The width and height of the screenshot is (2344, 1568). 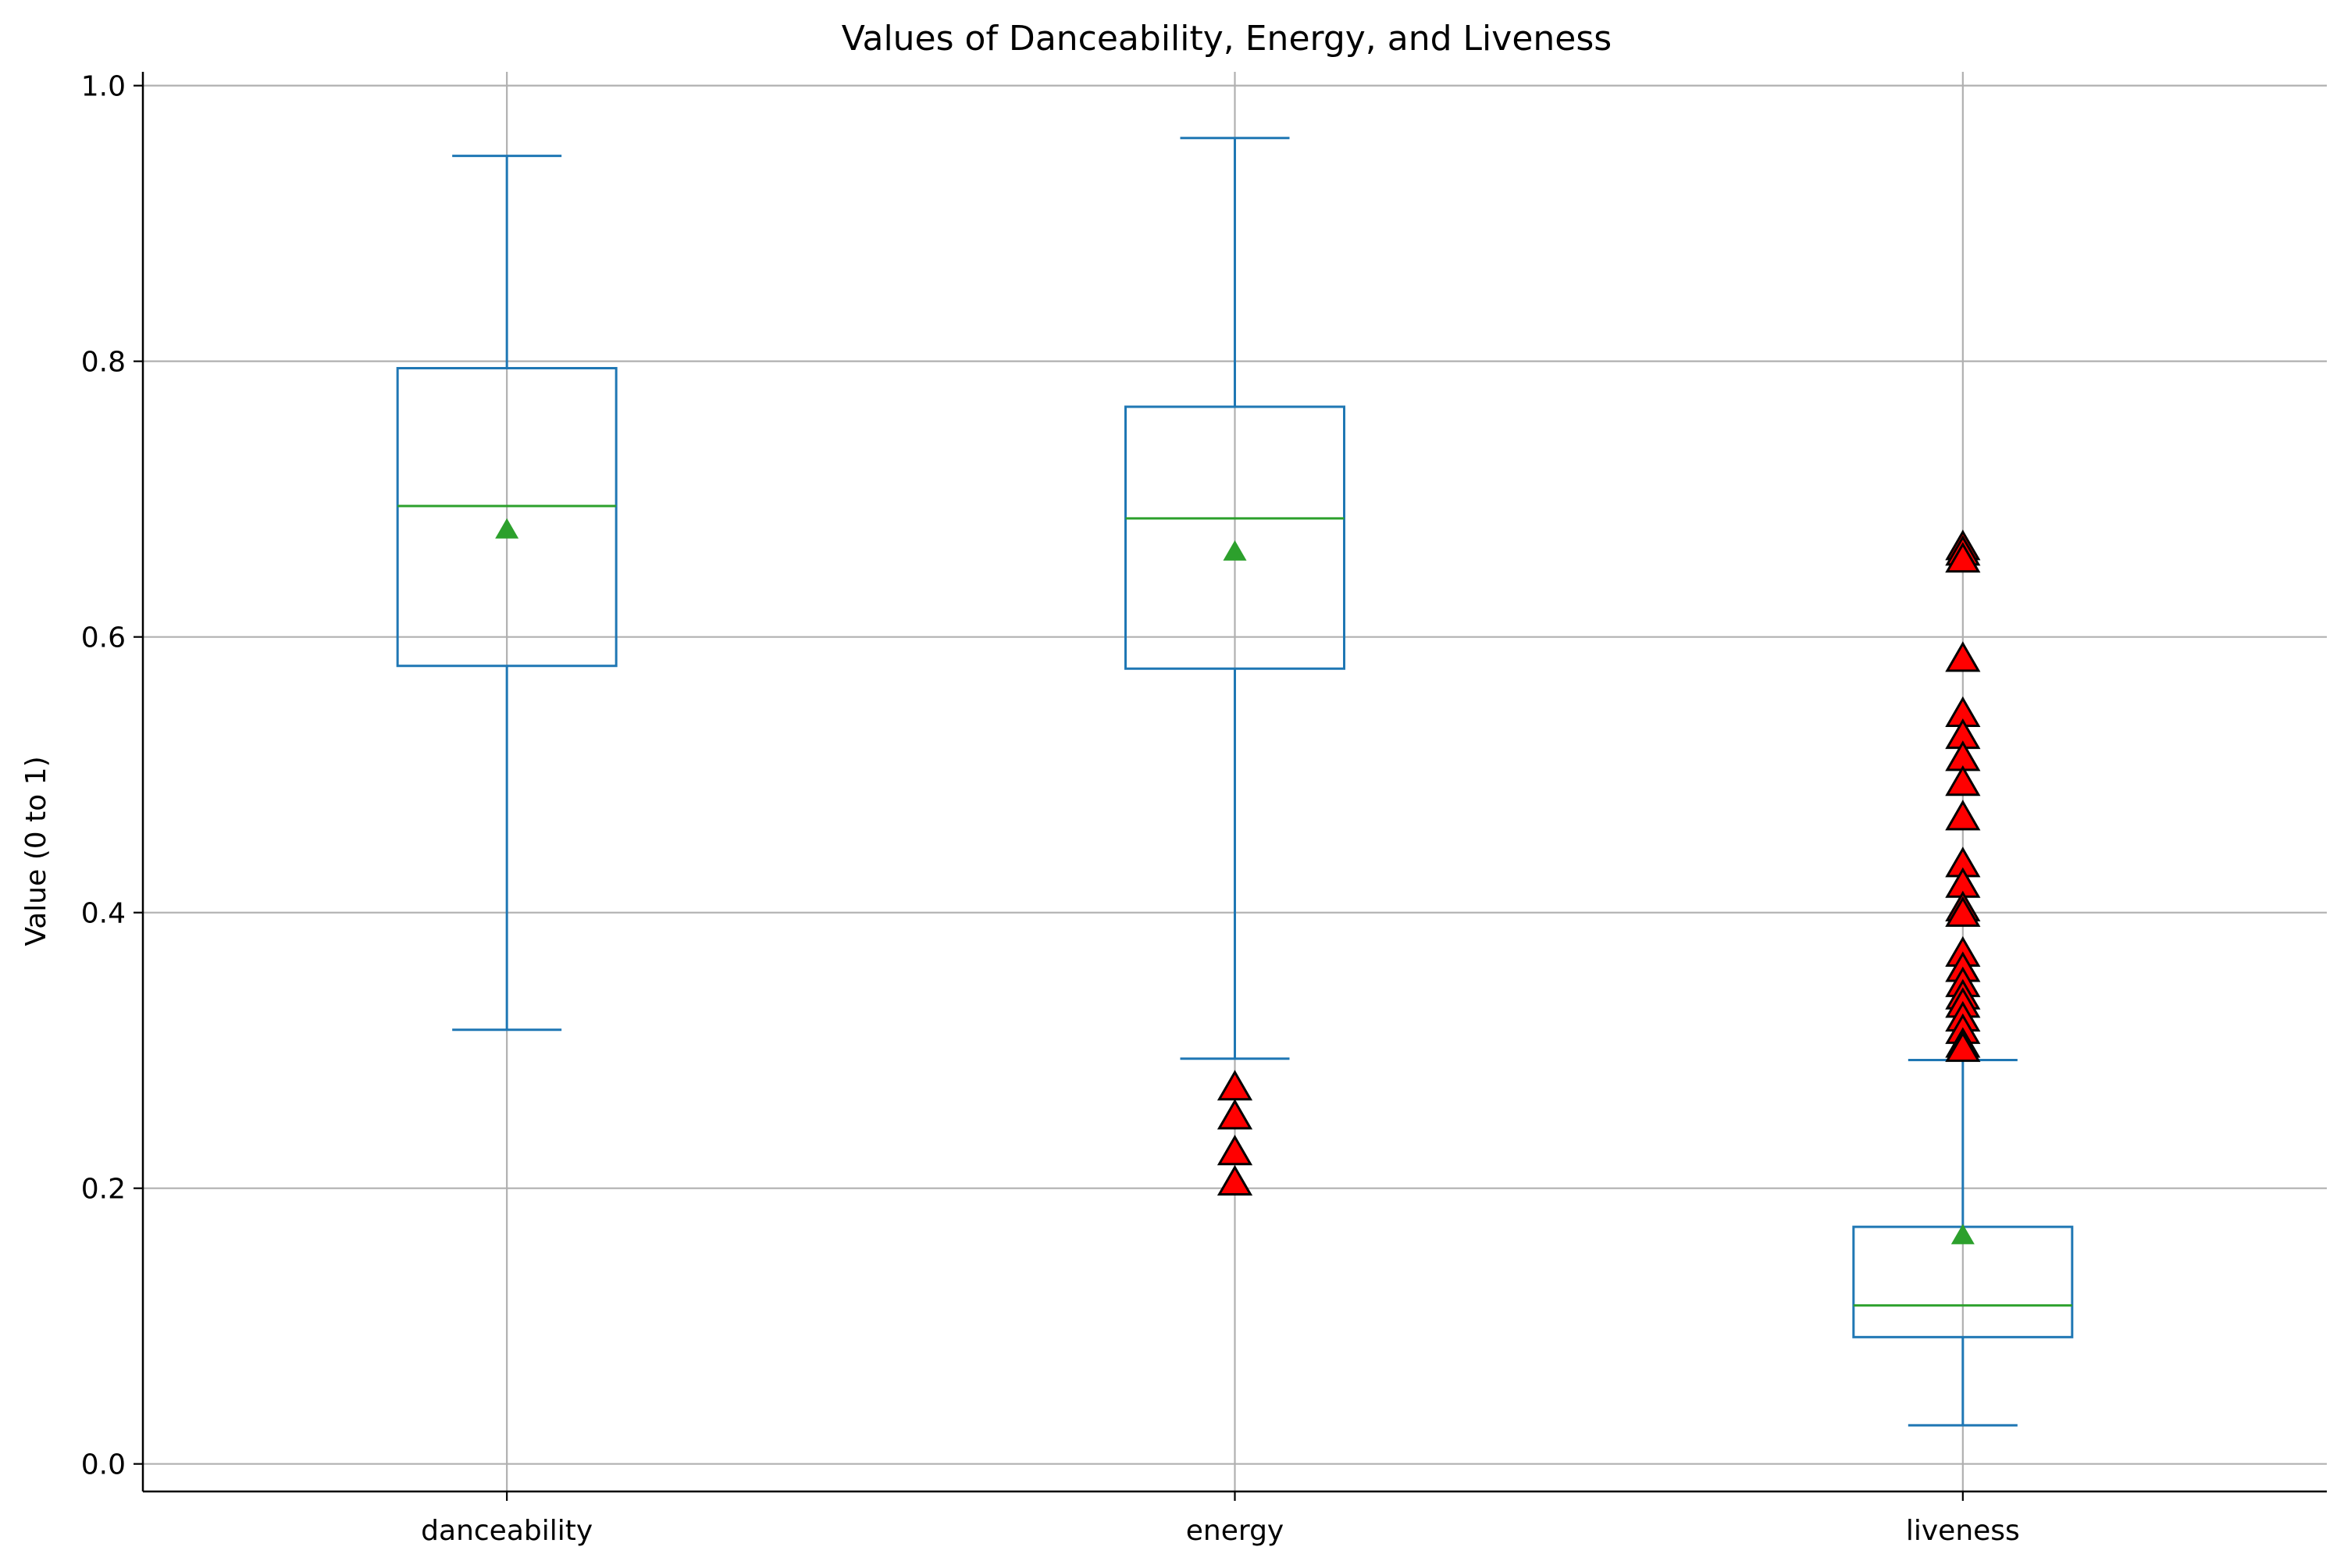 What do you see at coordinates (507, 1531) in the screenshot?
I see `x-tick-label-danceability: danceability` at bounding box center [507, 1531].